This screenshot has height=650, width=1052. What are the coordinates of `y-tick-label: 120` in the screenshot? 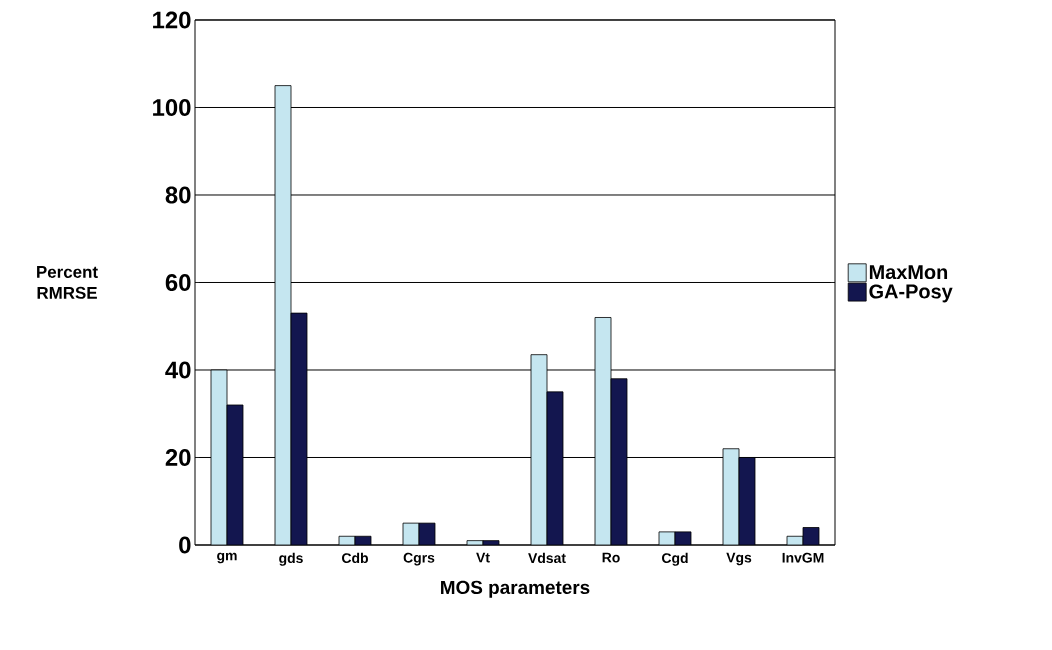 It's located at (172, 20).